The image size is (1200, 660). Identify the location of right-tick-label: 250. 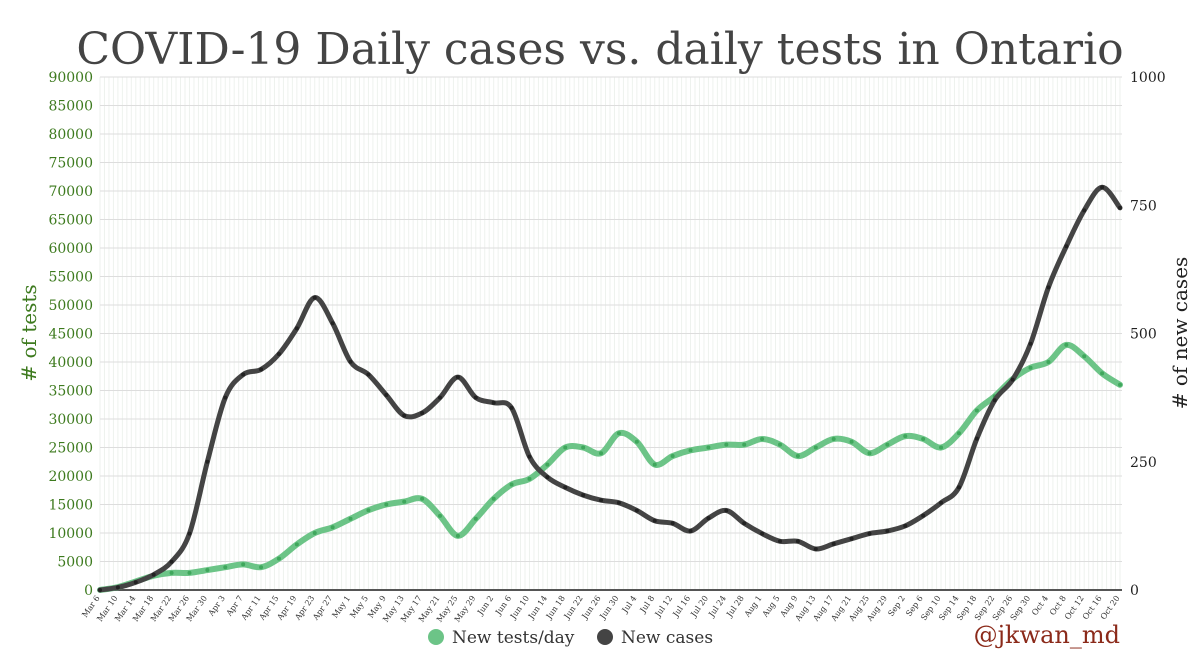
(1143, 463).